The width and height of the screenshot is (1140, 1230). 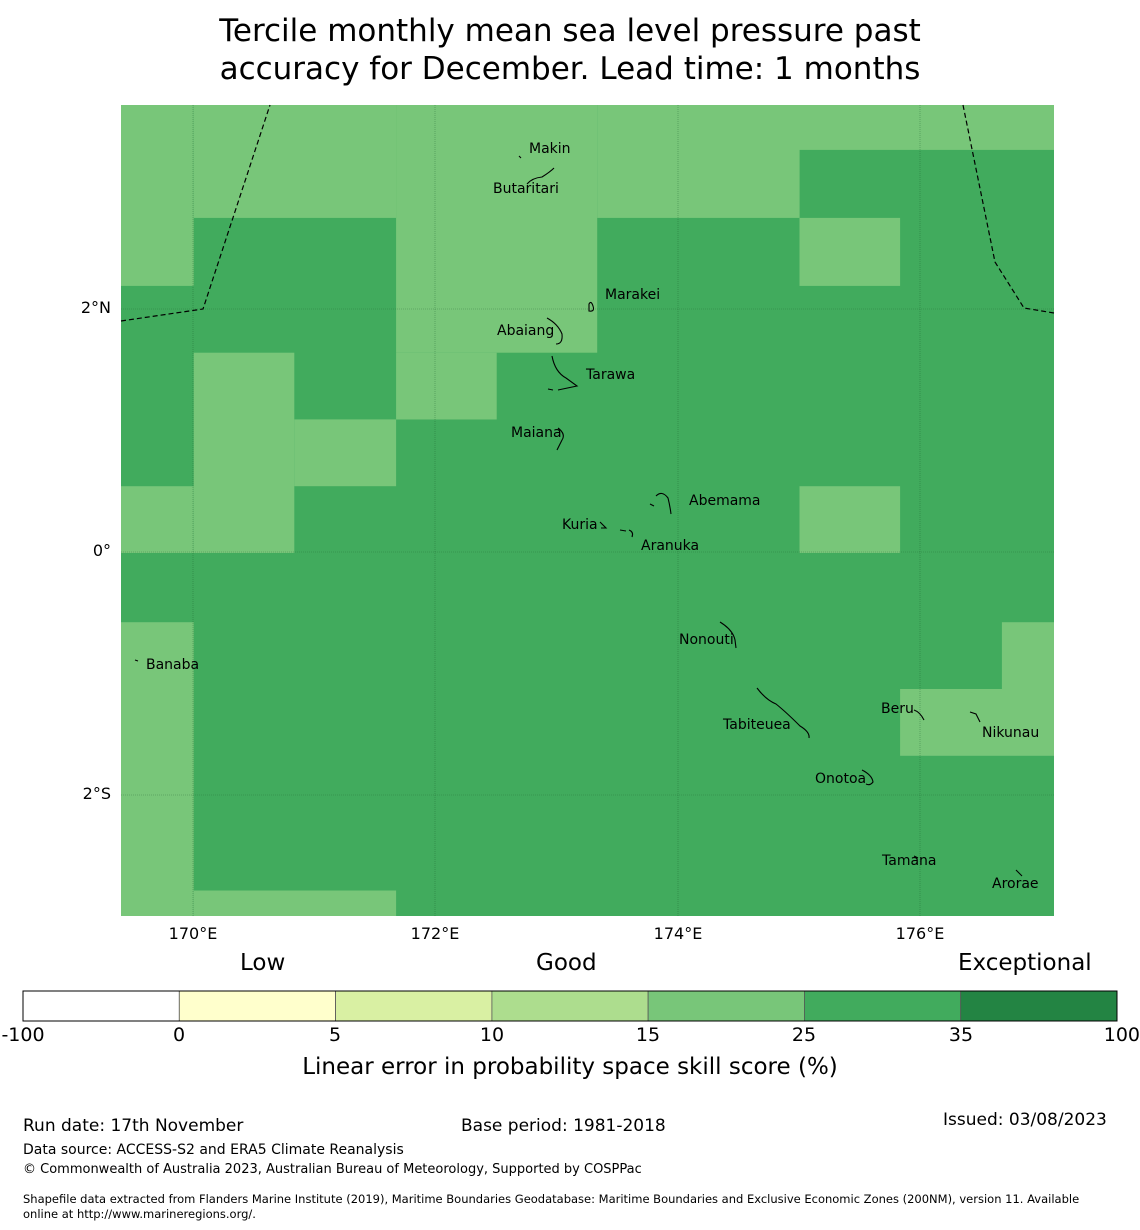 I want to click on place-nonouti: Nonouti, so click(x=706, y=640).